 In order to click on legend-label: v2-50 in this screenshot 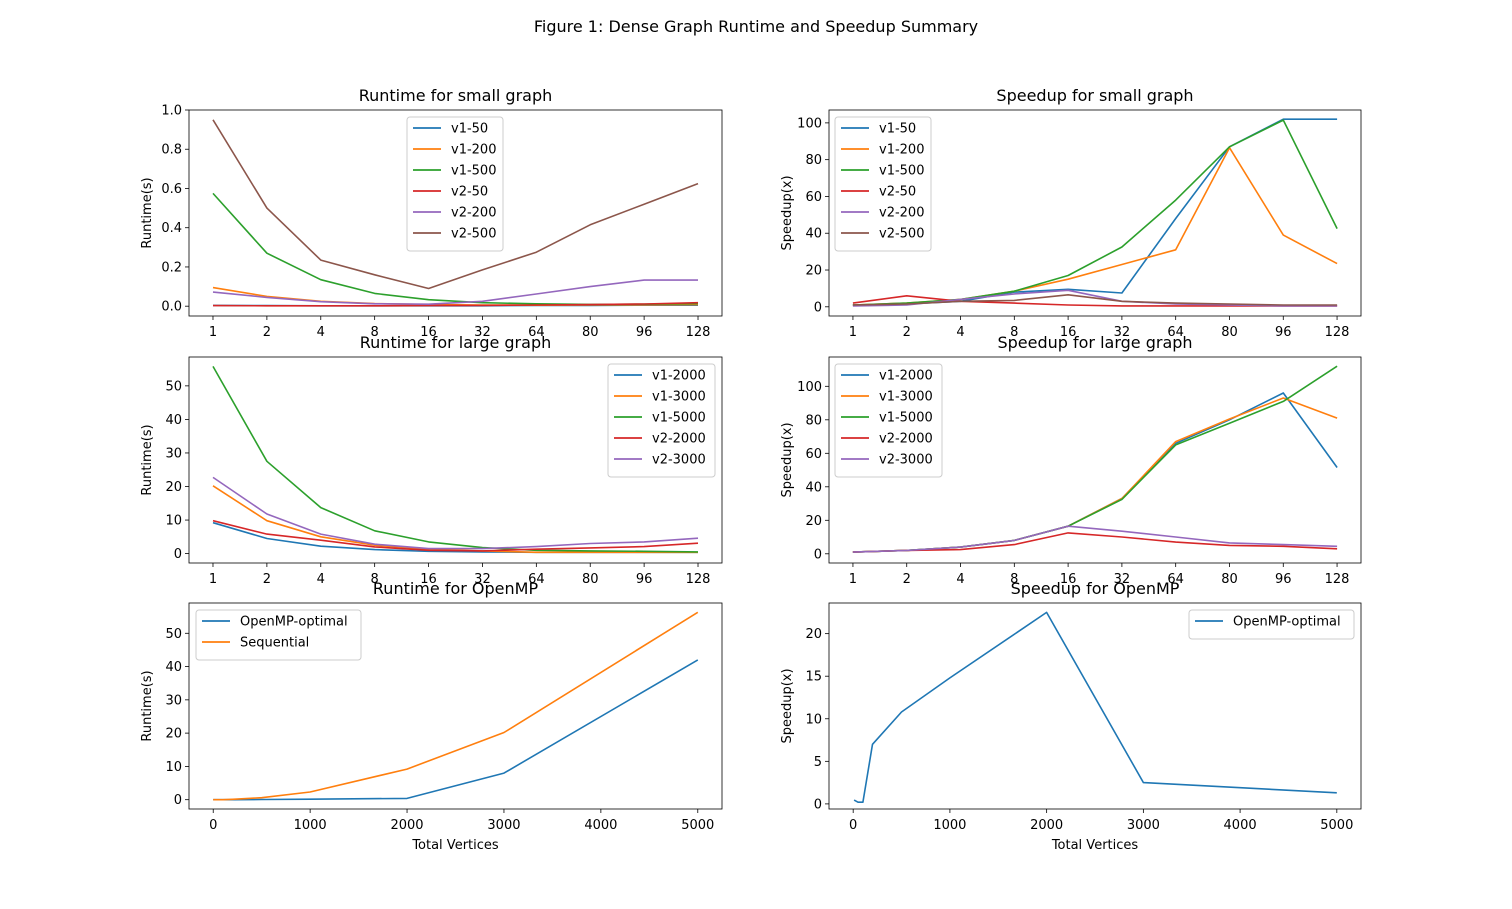, I will do `click(469, 192)`.